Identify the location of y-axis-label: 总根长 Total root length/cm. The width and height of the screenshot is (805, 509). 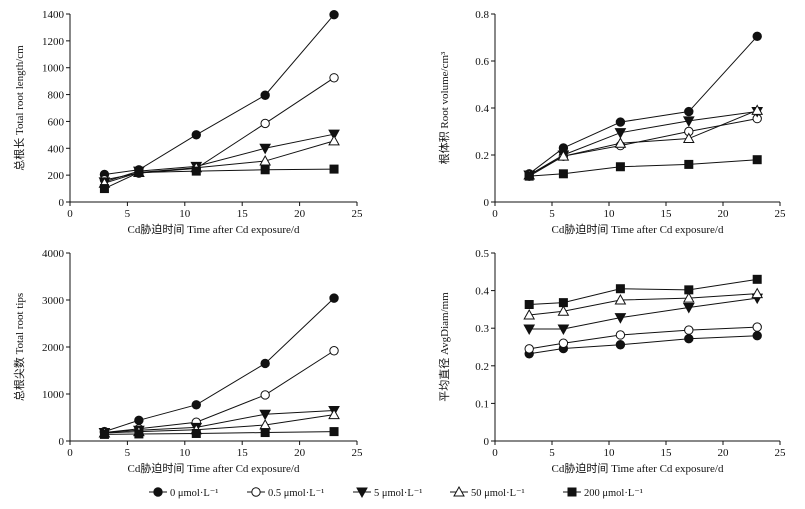
(19, 108).